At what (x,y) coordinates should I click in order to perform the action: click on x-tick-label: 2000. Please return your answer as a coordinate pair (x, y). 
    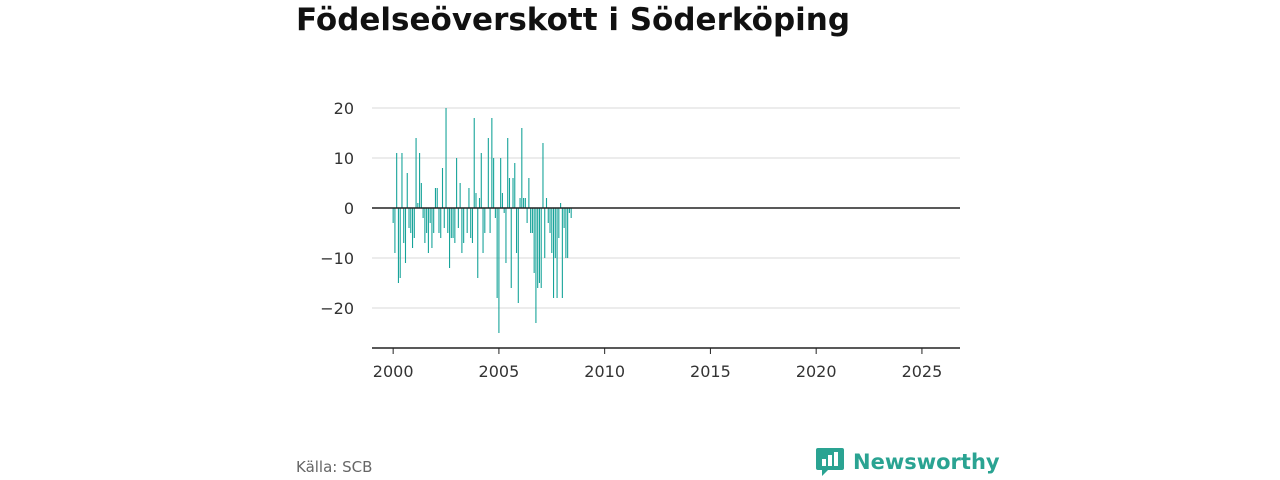
    Looking at the image, I should click on (393, 371).